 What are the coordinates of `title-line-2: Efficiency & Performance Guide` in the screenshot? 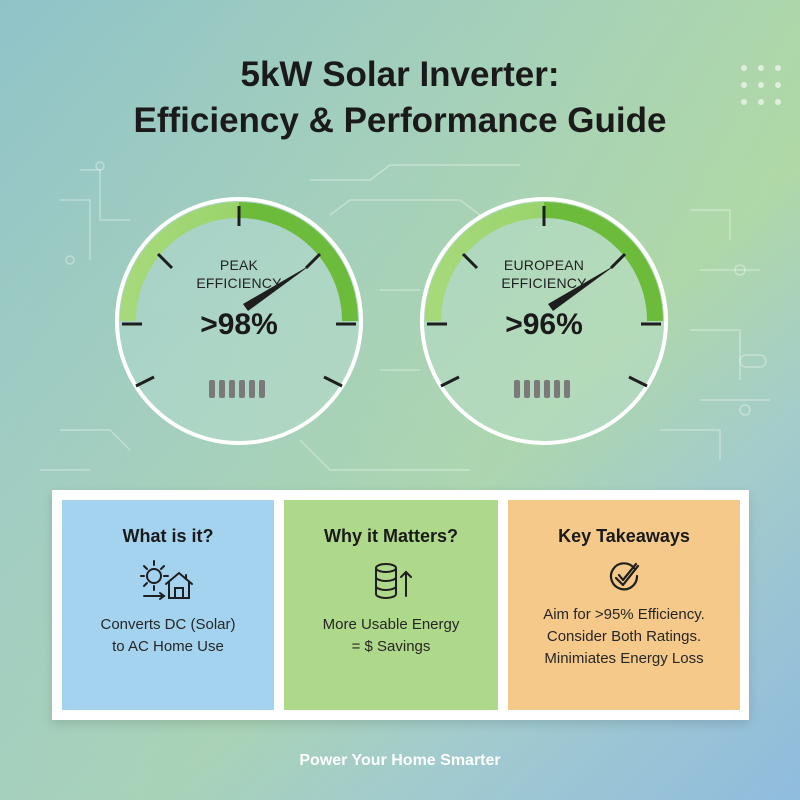 It's located at (400, 120).